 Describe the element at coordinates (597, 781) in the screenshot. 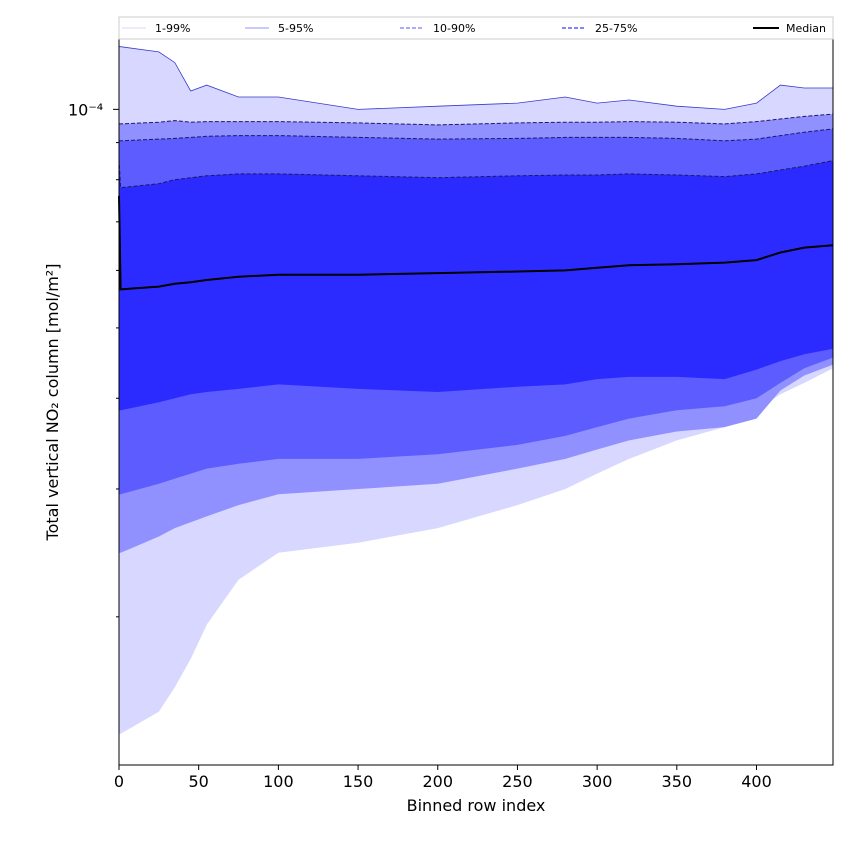

I see `x-tick-label: 300` at that location.